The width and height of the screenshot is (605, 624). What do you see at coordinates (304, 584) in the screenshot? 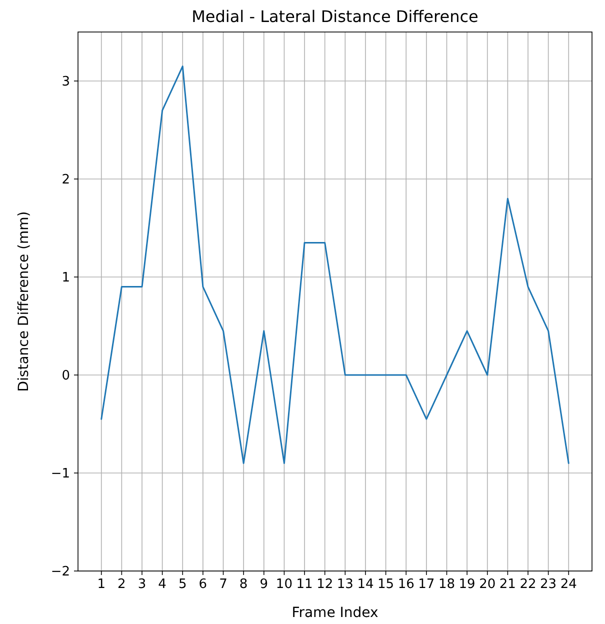
I see `x-tick-label: 11` at bounding box center [304, 584].